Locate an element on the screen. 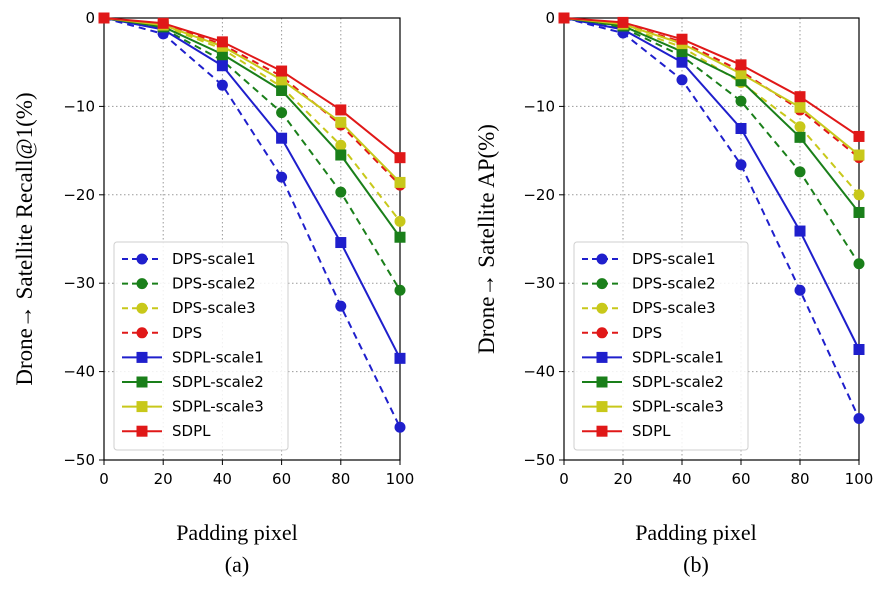 Image resolution: width=892 pixels, height=592 pixels. x-tick-label: 40 is located at coordinates (681, 479).